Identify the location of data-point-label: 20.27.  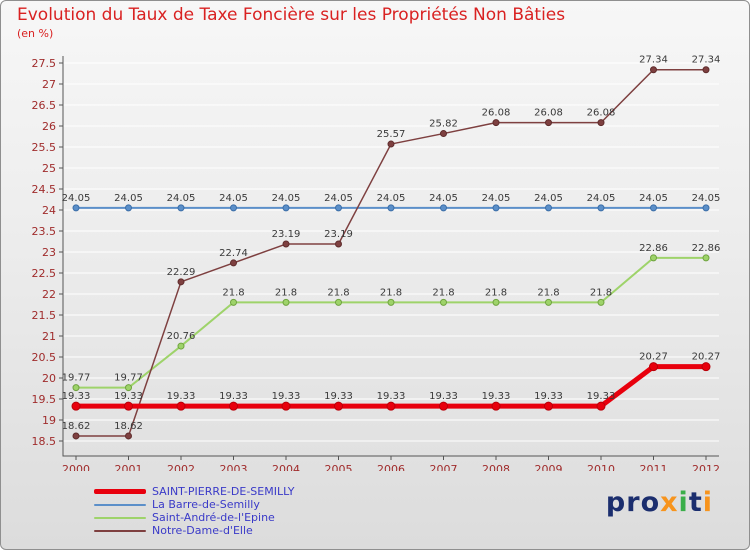
(706, 357).